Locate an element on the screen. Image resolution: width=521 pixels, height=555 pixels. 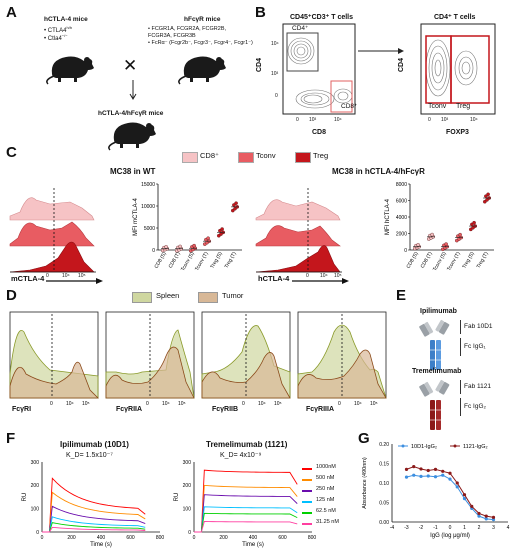
mouse1-gene-1-sup: h/h is located at coordinates (69, 27).